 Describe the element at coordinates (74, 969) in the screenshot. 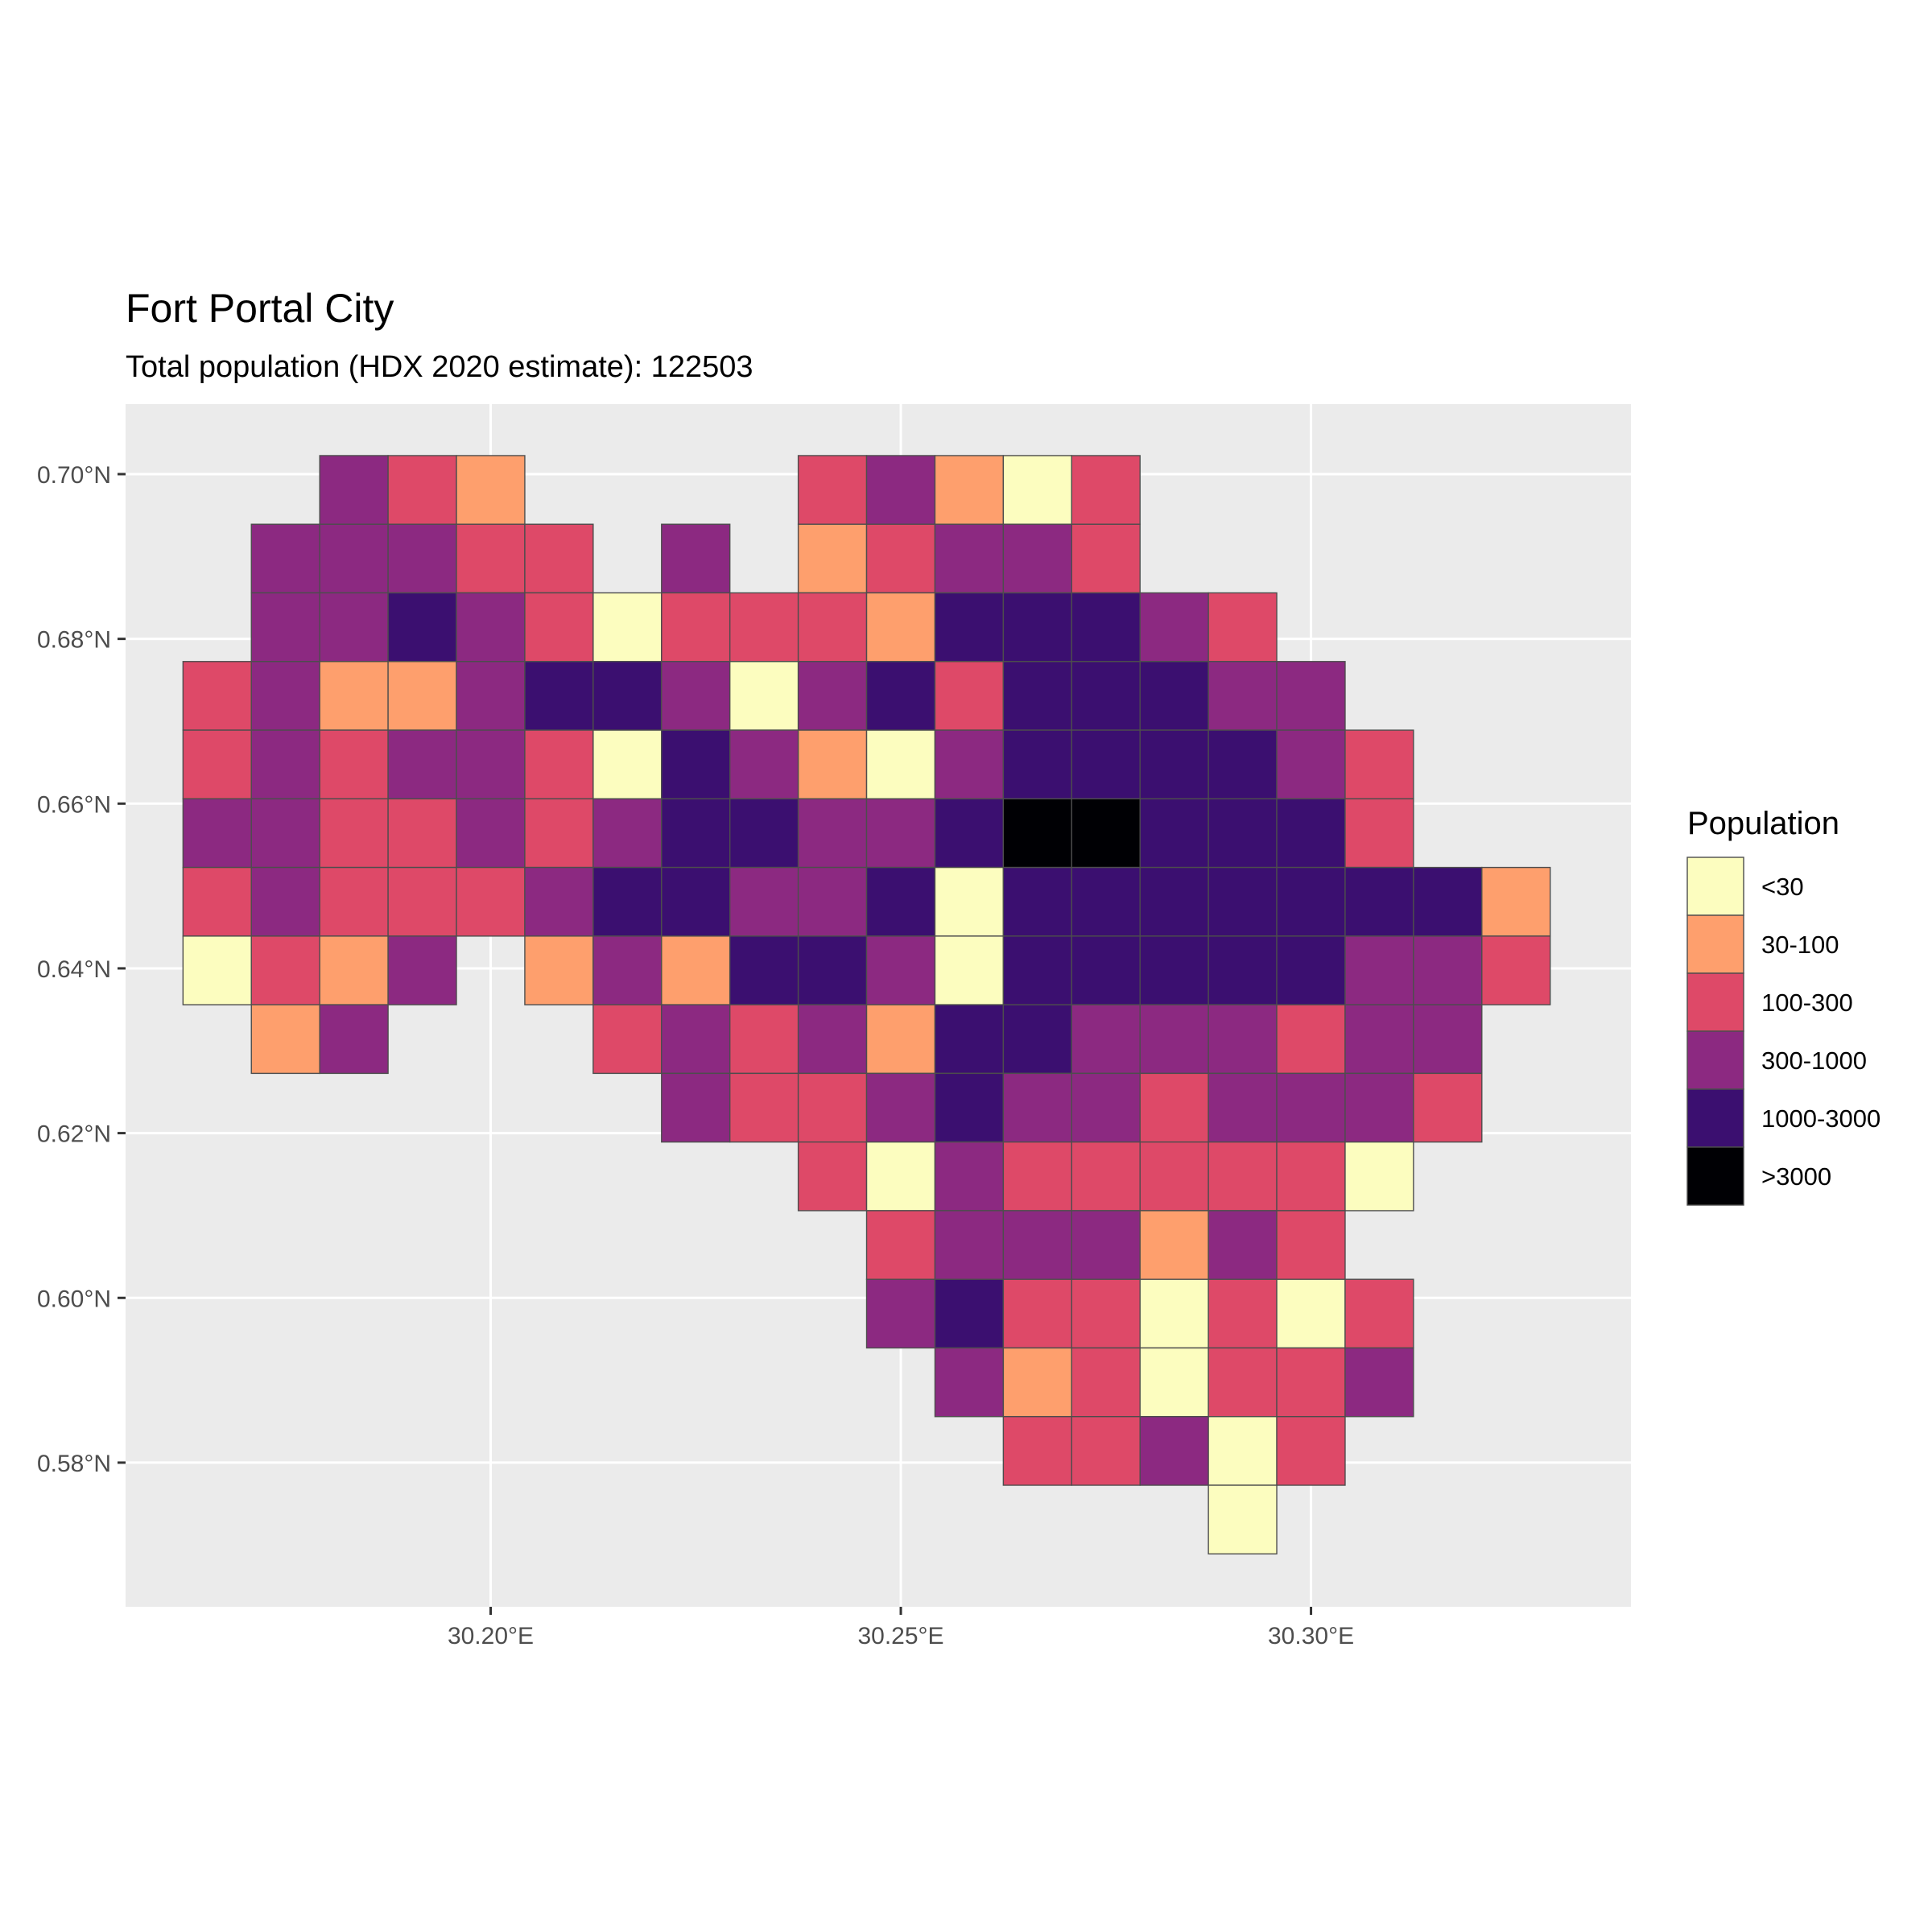

I see `y-tick-label: 0.64°N` at that location.